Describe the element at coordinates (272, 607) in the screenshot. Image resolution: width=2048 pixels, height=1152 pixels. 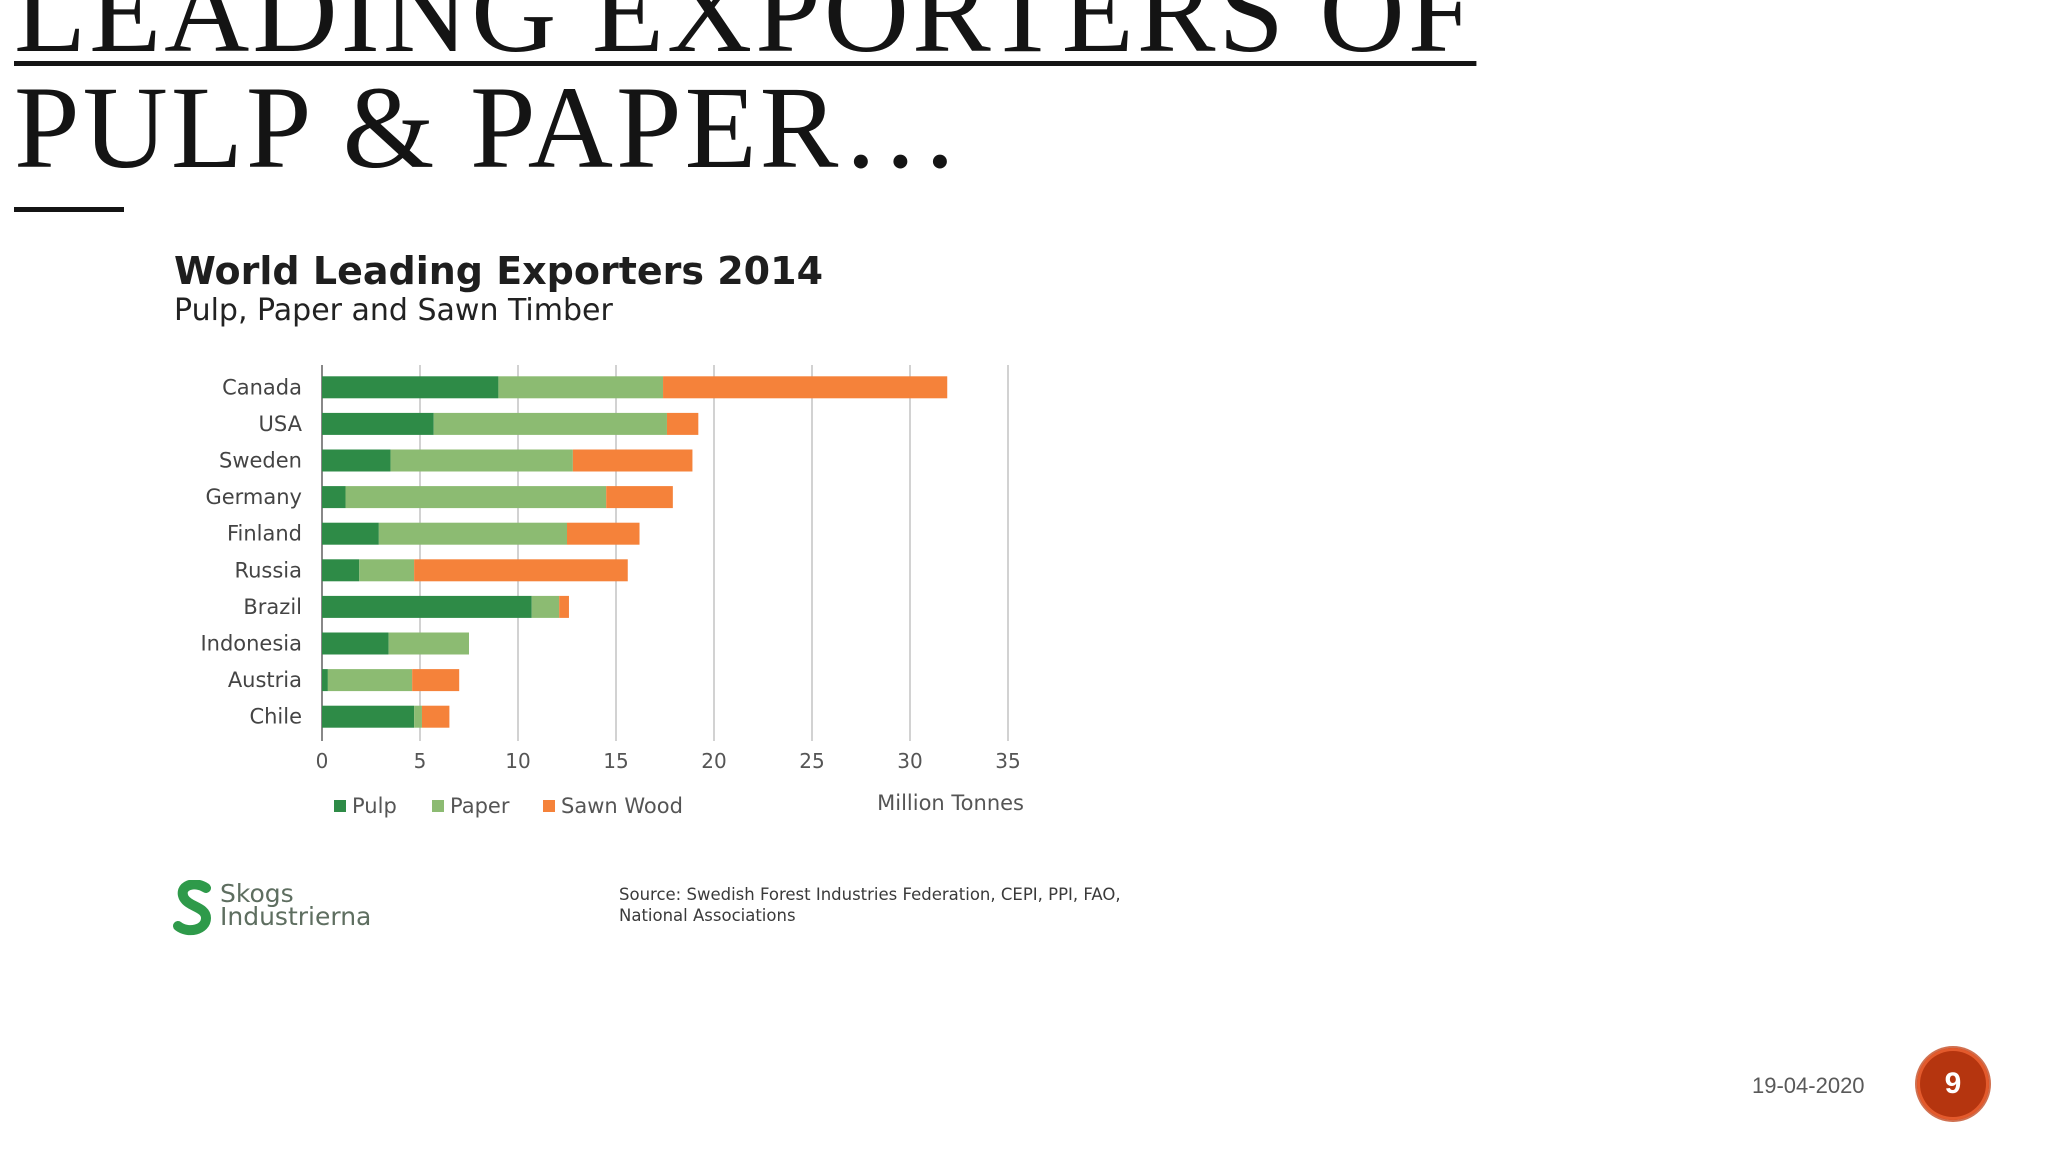
I see `y-category-label: Brazil` at that location.